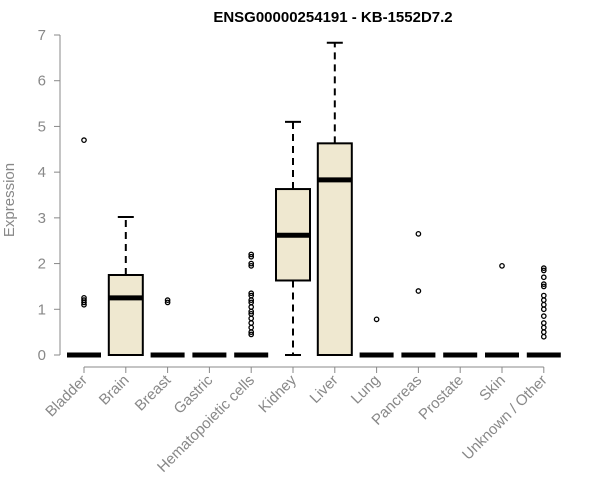 The width and height of the screenshot is (600, 500). What do you see at coordinates (42, 264) in the screenshot?
I see `y-tick-label: 2` at bounding box center [42, 264].